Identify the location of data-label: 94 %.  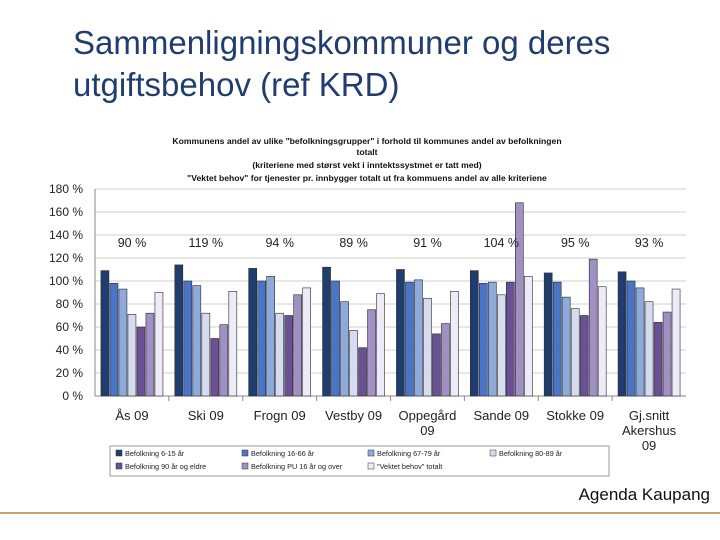
(279, 243).